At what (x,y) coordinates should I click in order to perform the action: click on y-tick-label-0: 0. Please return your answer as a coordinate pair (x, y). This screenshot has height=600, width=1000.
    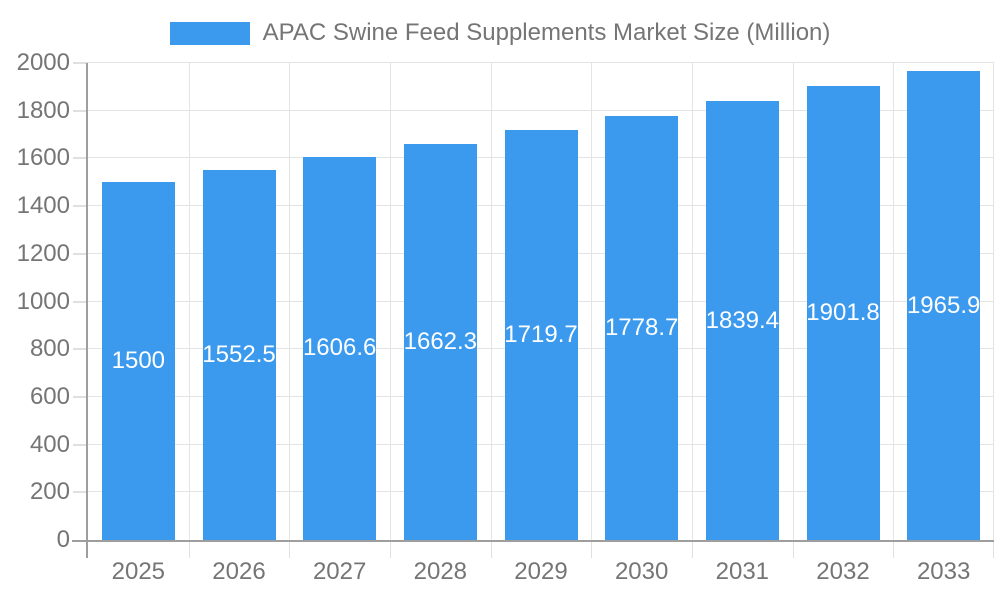
    Looking at the image, I should click on (63, 539).